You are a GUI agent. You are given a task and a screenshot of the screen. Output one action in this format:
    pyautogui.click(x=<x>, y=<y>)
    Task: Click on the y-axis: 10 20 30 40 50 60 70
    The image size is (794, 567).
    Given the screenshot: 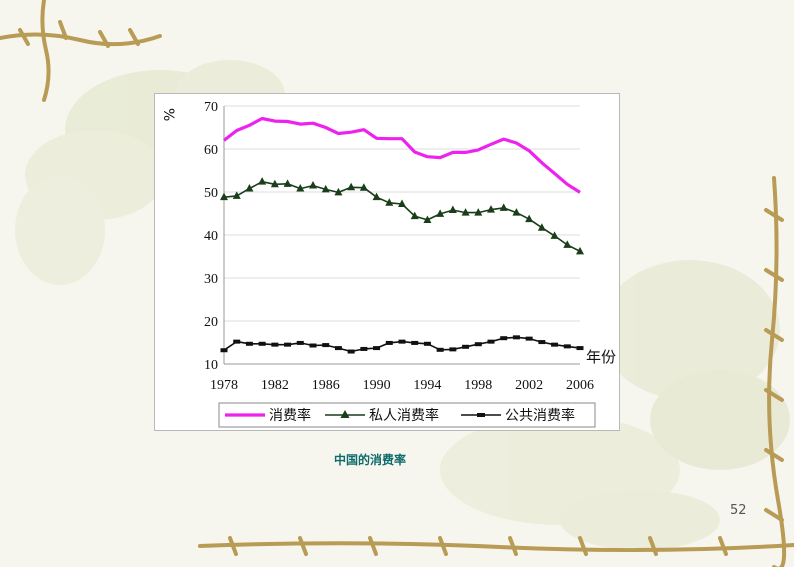 What is the action you would take?
    pyautogui.click(x=211, y=236)
    